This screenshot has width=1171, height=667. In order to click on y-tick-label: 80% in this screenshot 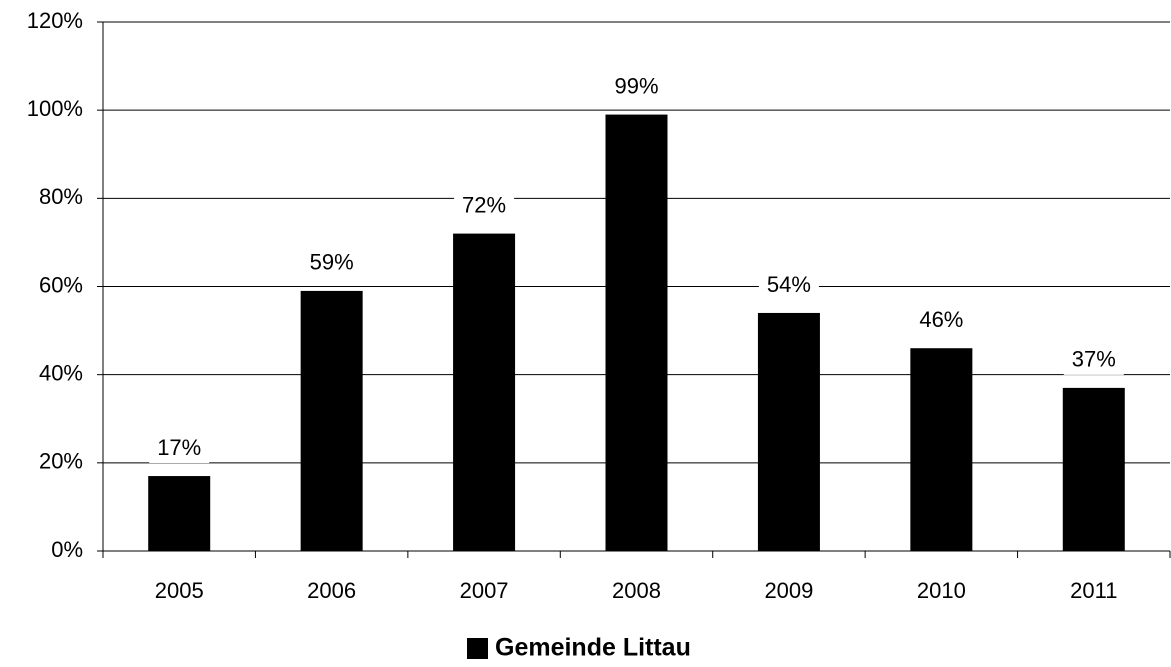, I will do `click(61, 196)`.